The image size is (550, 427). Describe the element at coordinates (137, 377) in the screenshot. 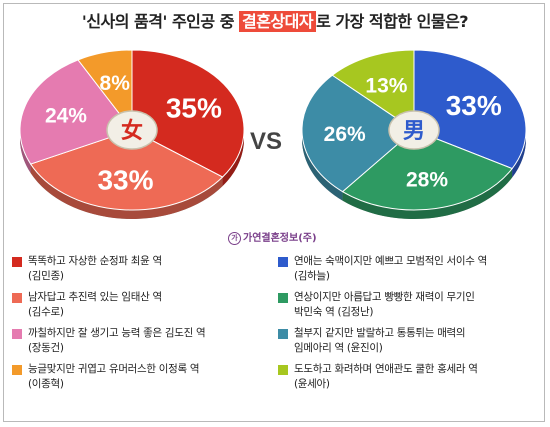

I see `legend-item: 능글맞지만 귀엽고 유머러스한 이정록 역 (이종혁)` at that location.